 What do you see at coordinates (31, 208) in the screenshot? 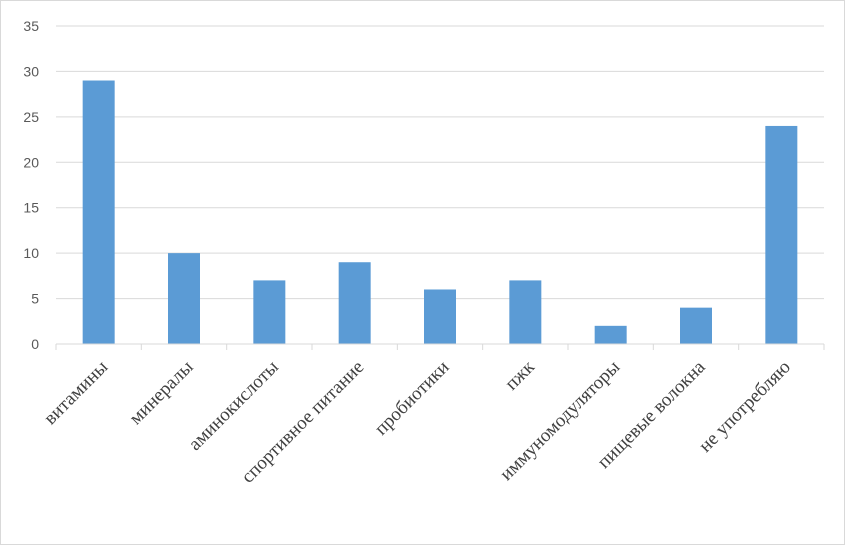
I see `y-tick-label: 15` at bounding box center [31, 208].